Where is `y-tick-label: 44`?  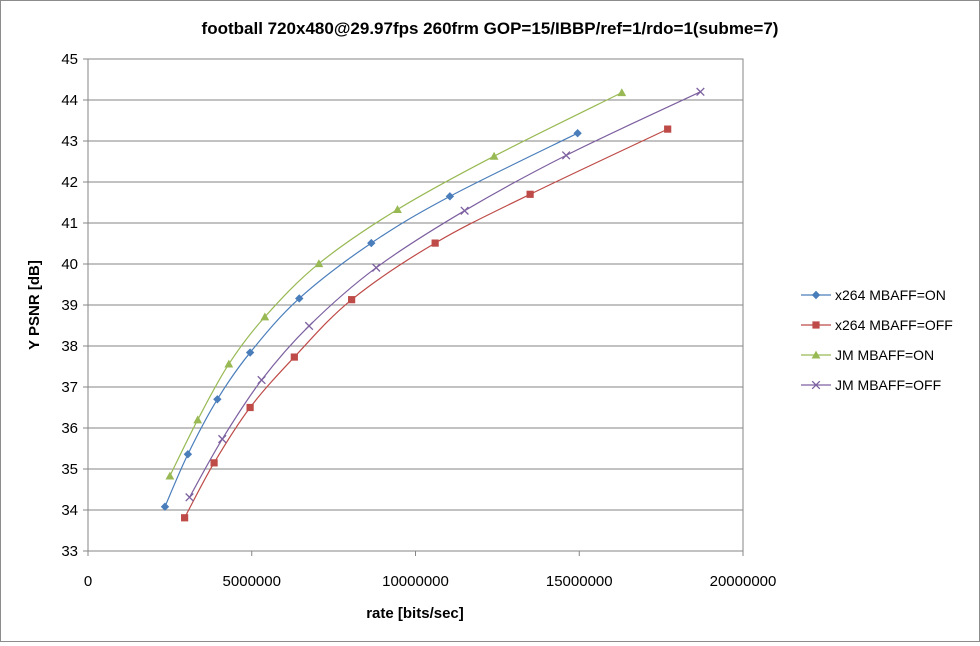 y-tick-label: 44 is located at coordinates (69, 100).